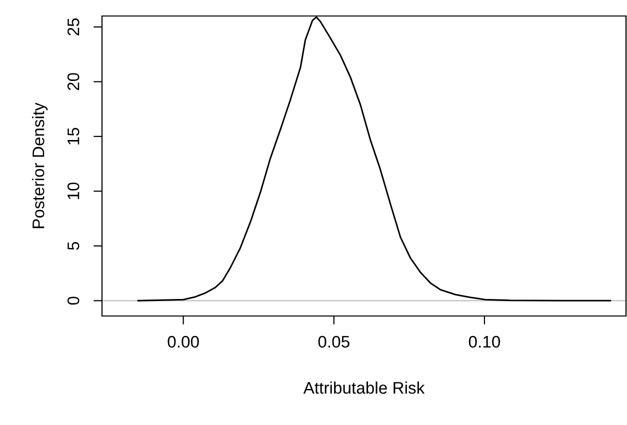  Describe the element at coordinates (74, 136) in the screenshot. I see `y-tick-label: 15` at that location.